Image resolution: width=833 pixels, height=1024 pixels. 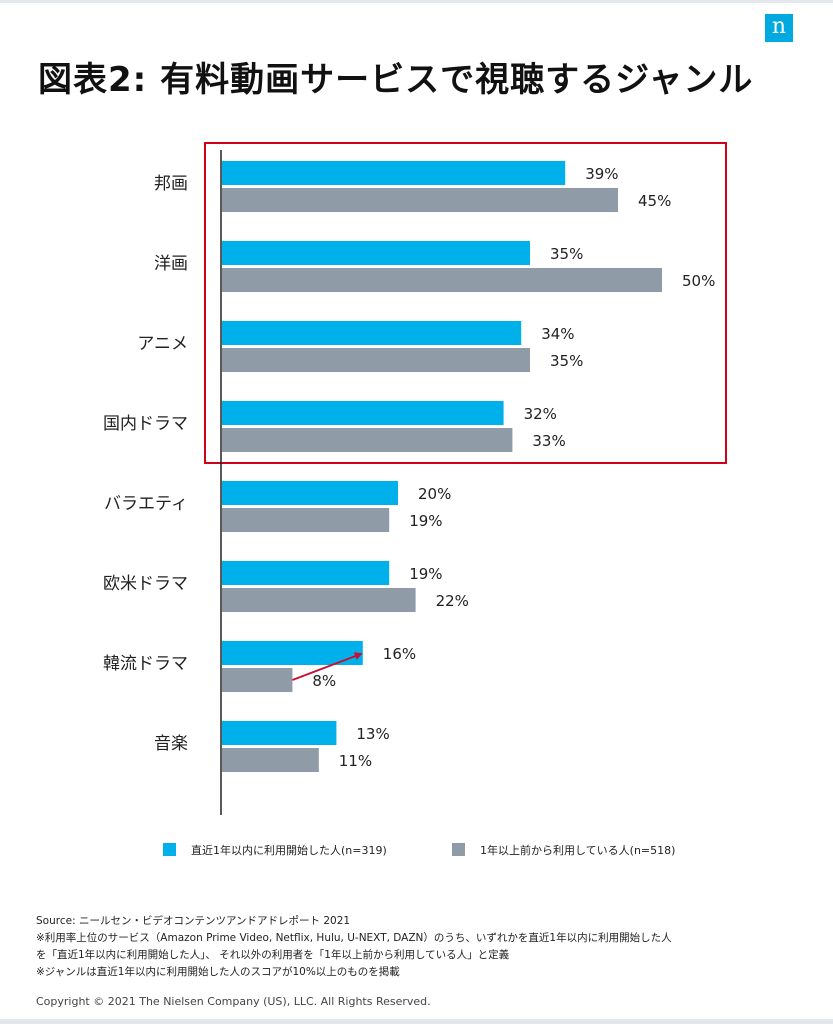 What do you see at coordinates (355, 761) in the screenshot?
I see `bar-value-label: 11%` at bounding box center [355, 761].